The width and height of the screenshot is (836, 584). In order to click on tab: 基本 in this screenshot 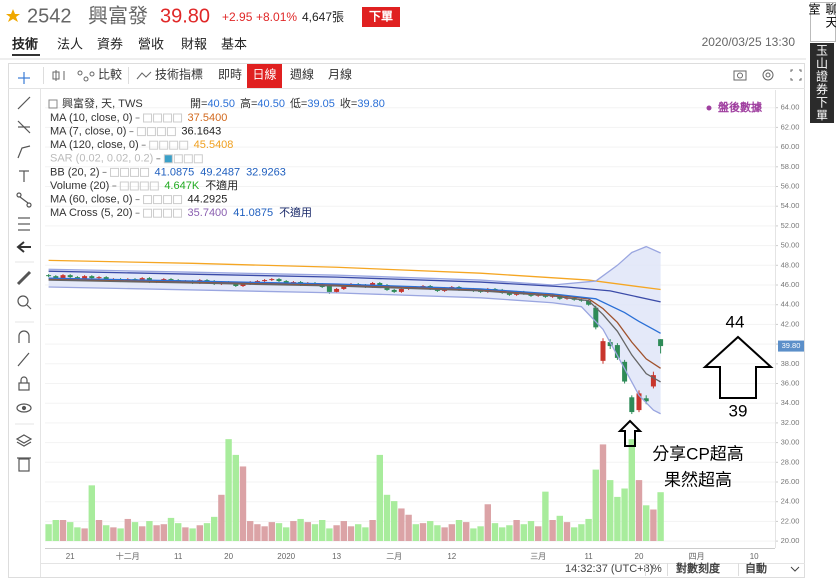, I will do `click(234, 43)`.